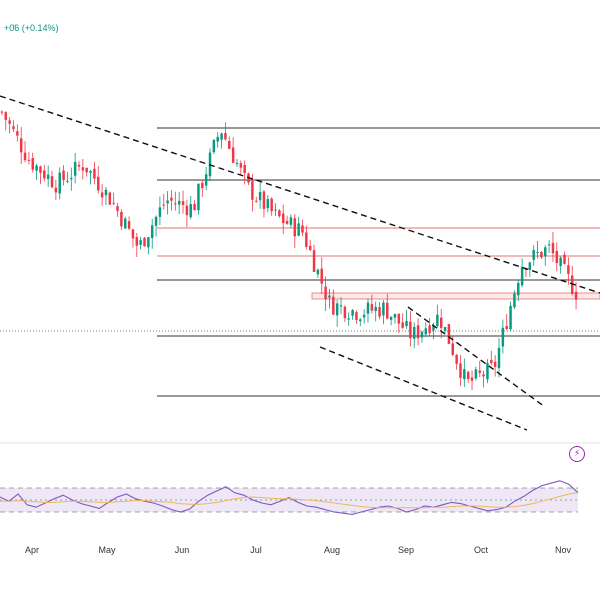 This screenshot has width=600, height=600. I want to click on x-tick-label-may: May, so click(107, 550).